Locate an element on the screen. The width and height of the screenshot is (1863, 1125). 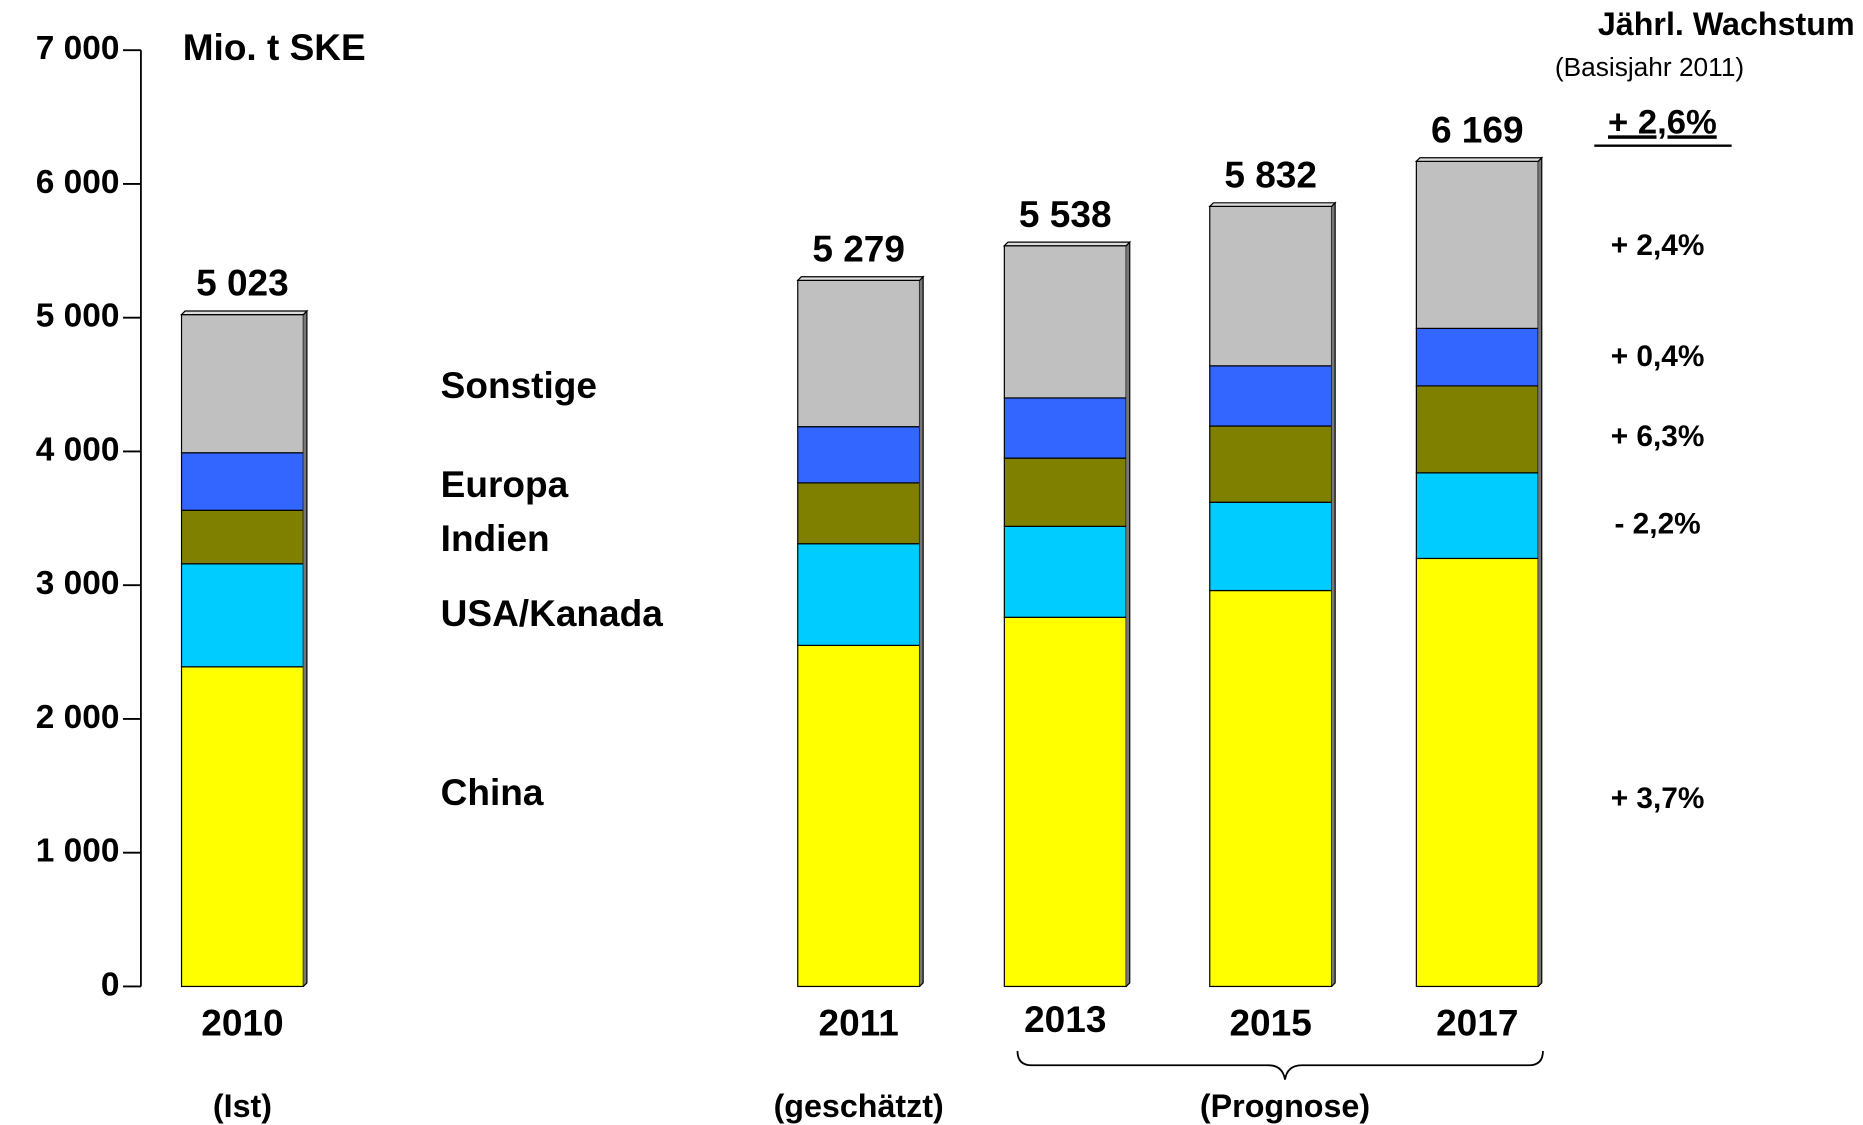
legend-label: Europa is located at coordinates (505, 484).